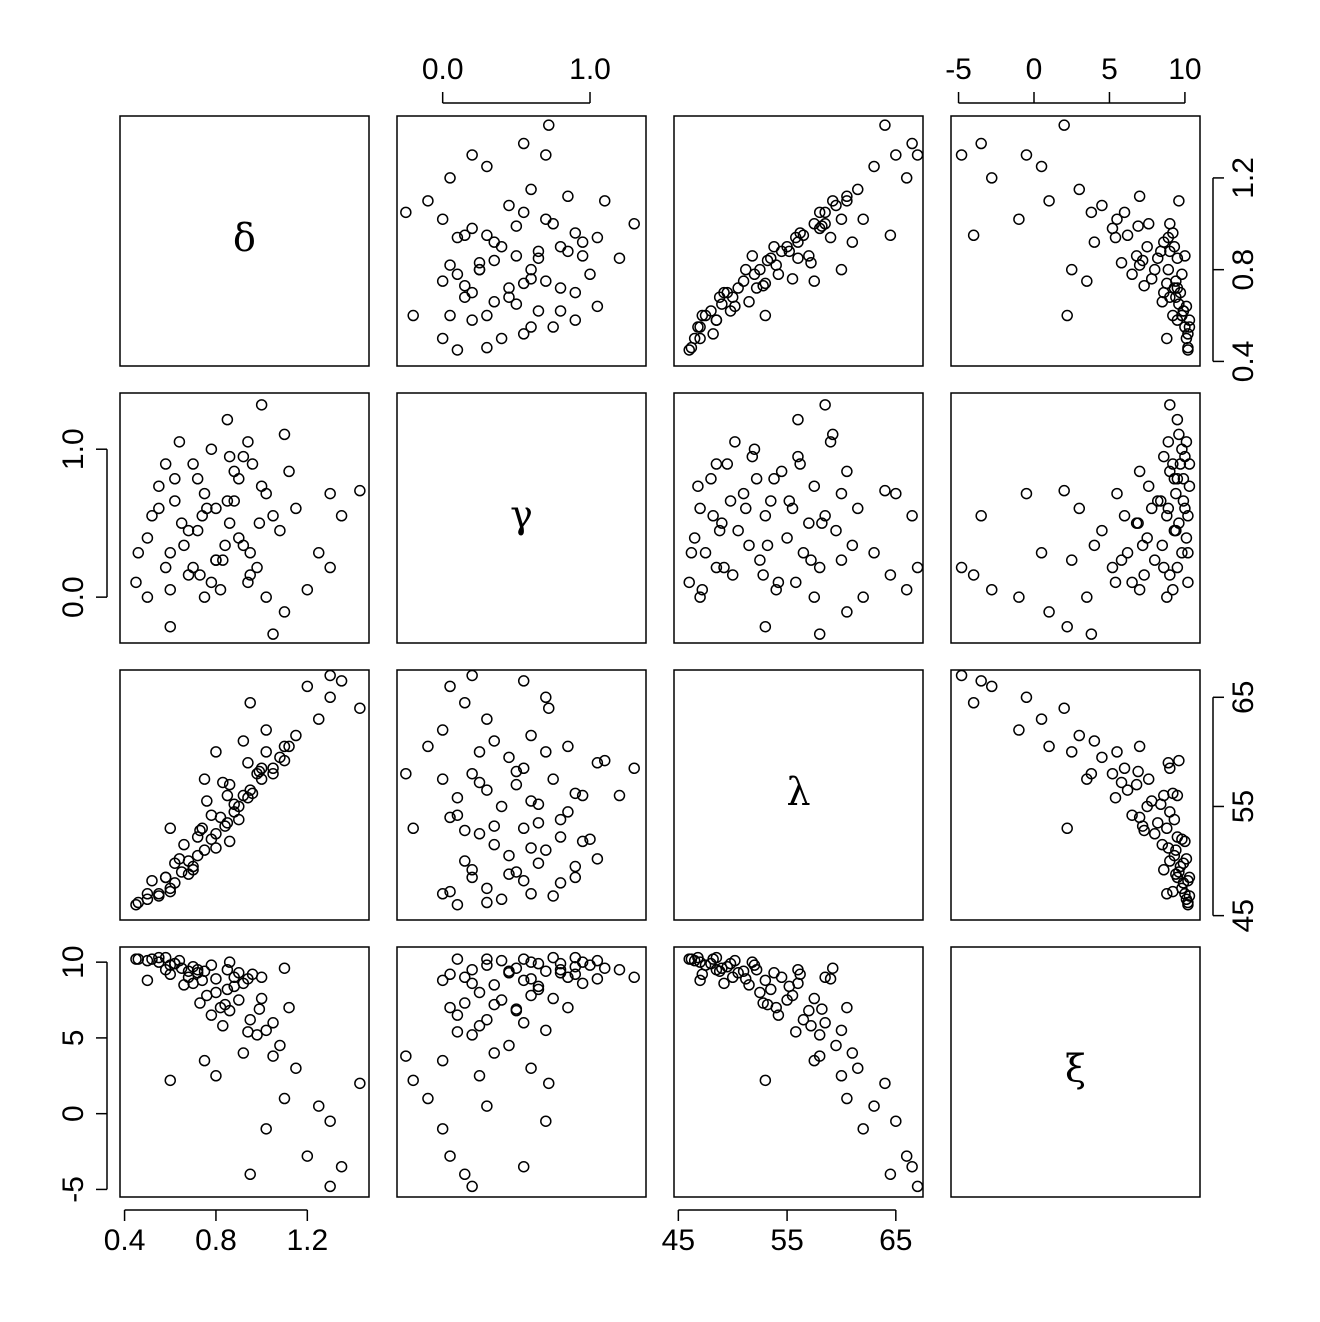 Image resolution: width=1320 pixels, height=1322 pixels. I want to click on tick-label: 0.4, so click(125, 1240).